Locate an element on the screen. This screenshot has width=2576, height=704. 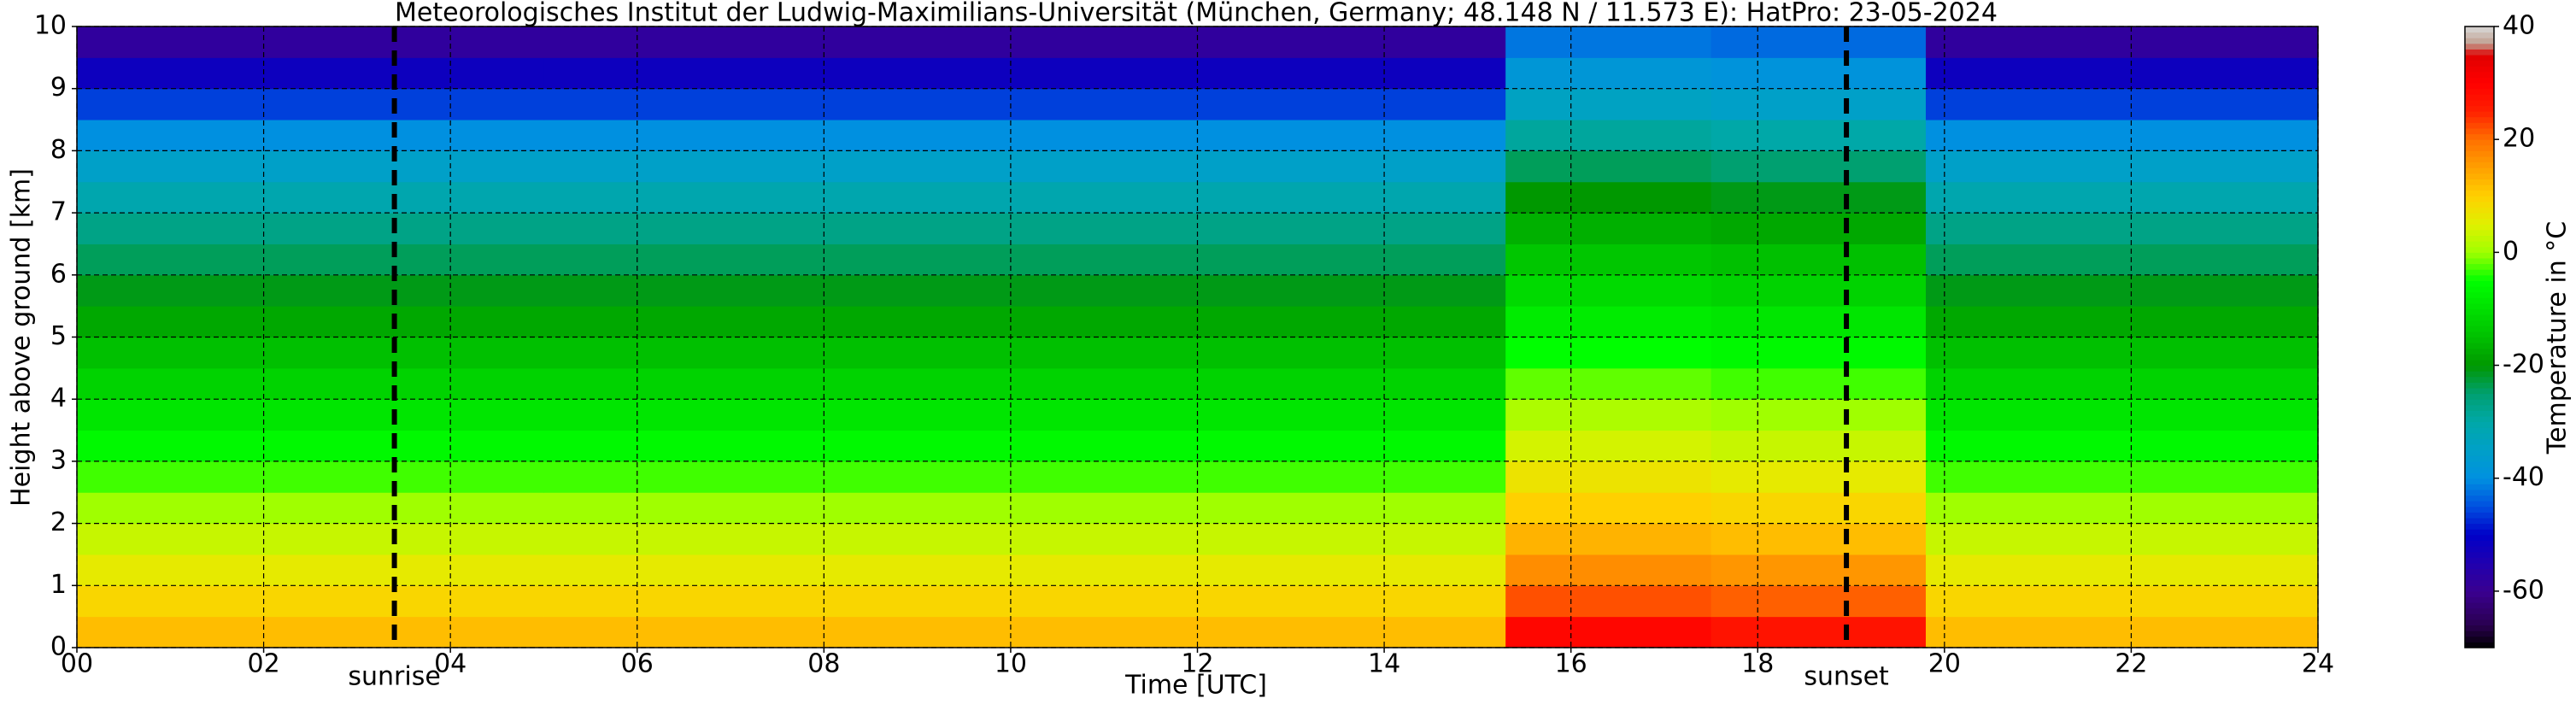
x-tick-label: 06 is located at coordinates (637, 664).